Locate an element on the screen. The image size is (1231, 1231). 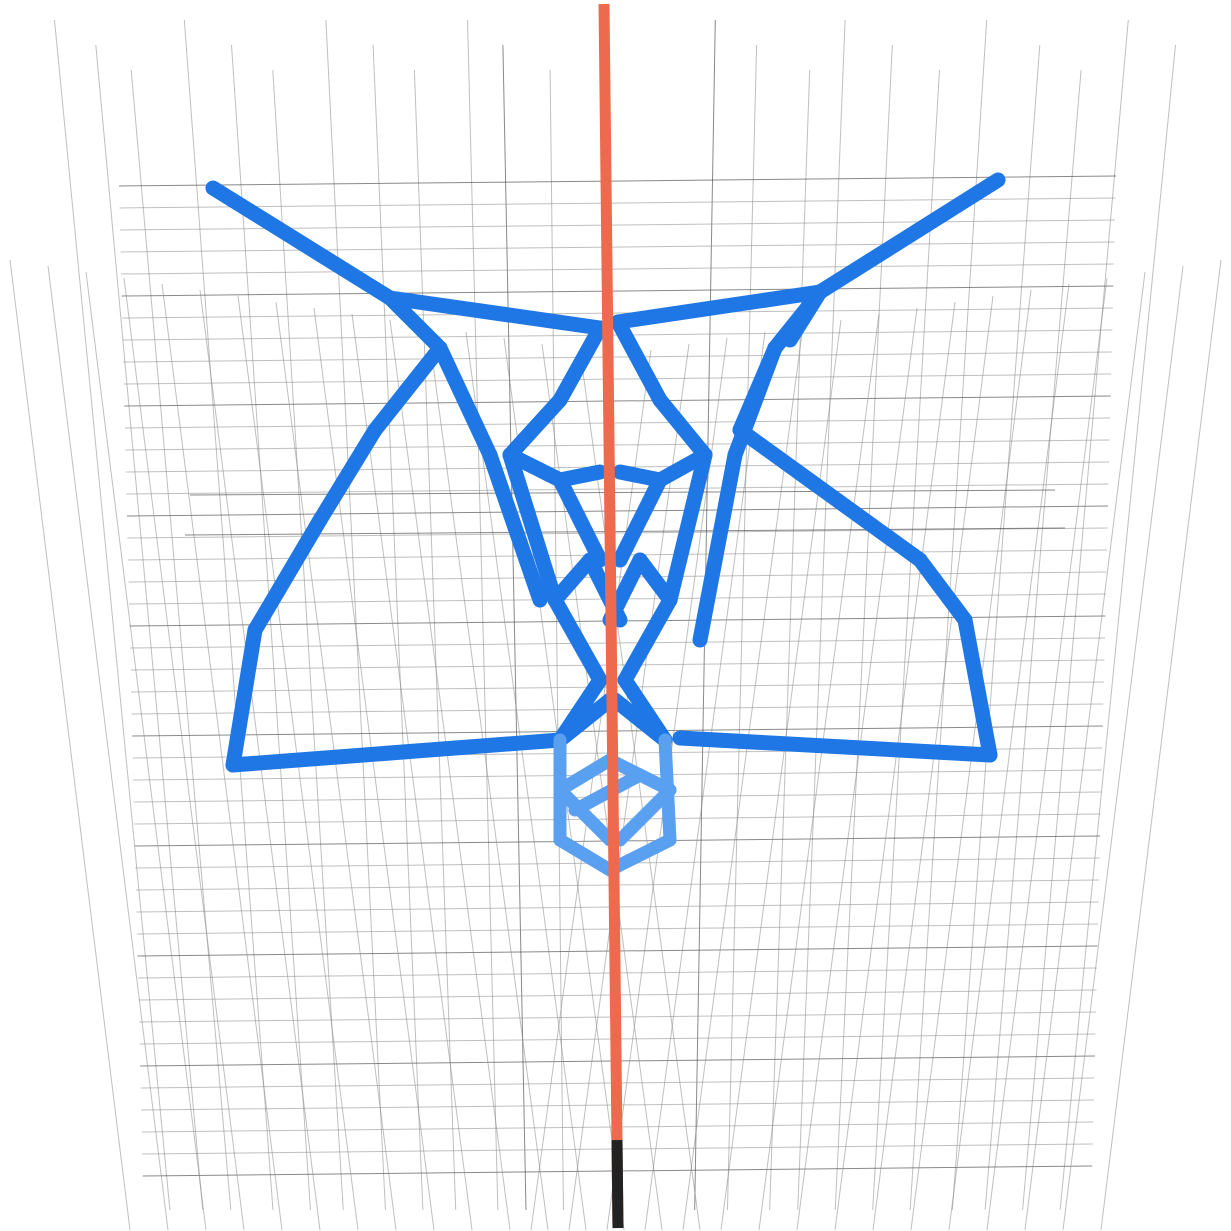
orange-vertical-axis-rod is located at coordinates (611, 616).